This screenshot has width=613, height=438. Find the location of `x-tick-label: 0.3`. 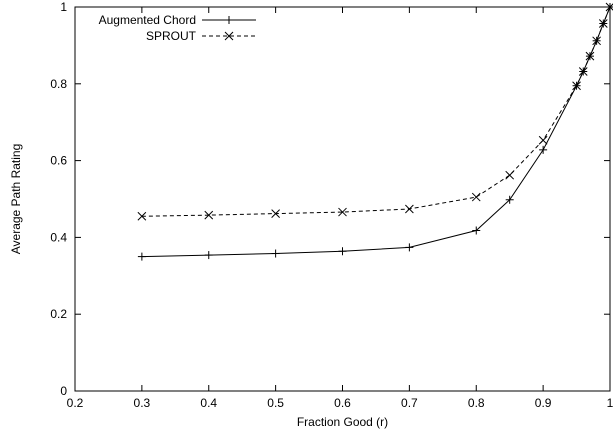

x-tick-label: 0.3 is located at coordinates (142, 403).